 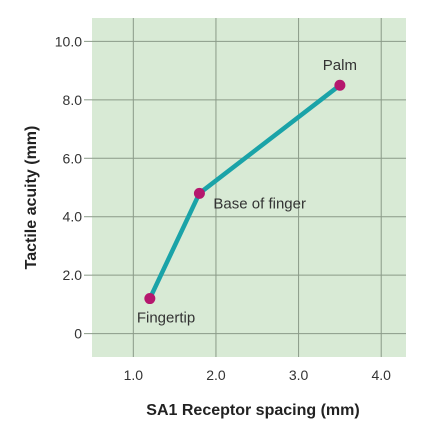 What do you see at coordinates (340, 65) in the screenshot?
I see `point-label: Palm` at bounding box center [340, 65].